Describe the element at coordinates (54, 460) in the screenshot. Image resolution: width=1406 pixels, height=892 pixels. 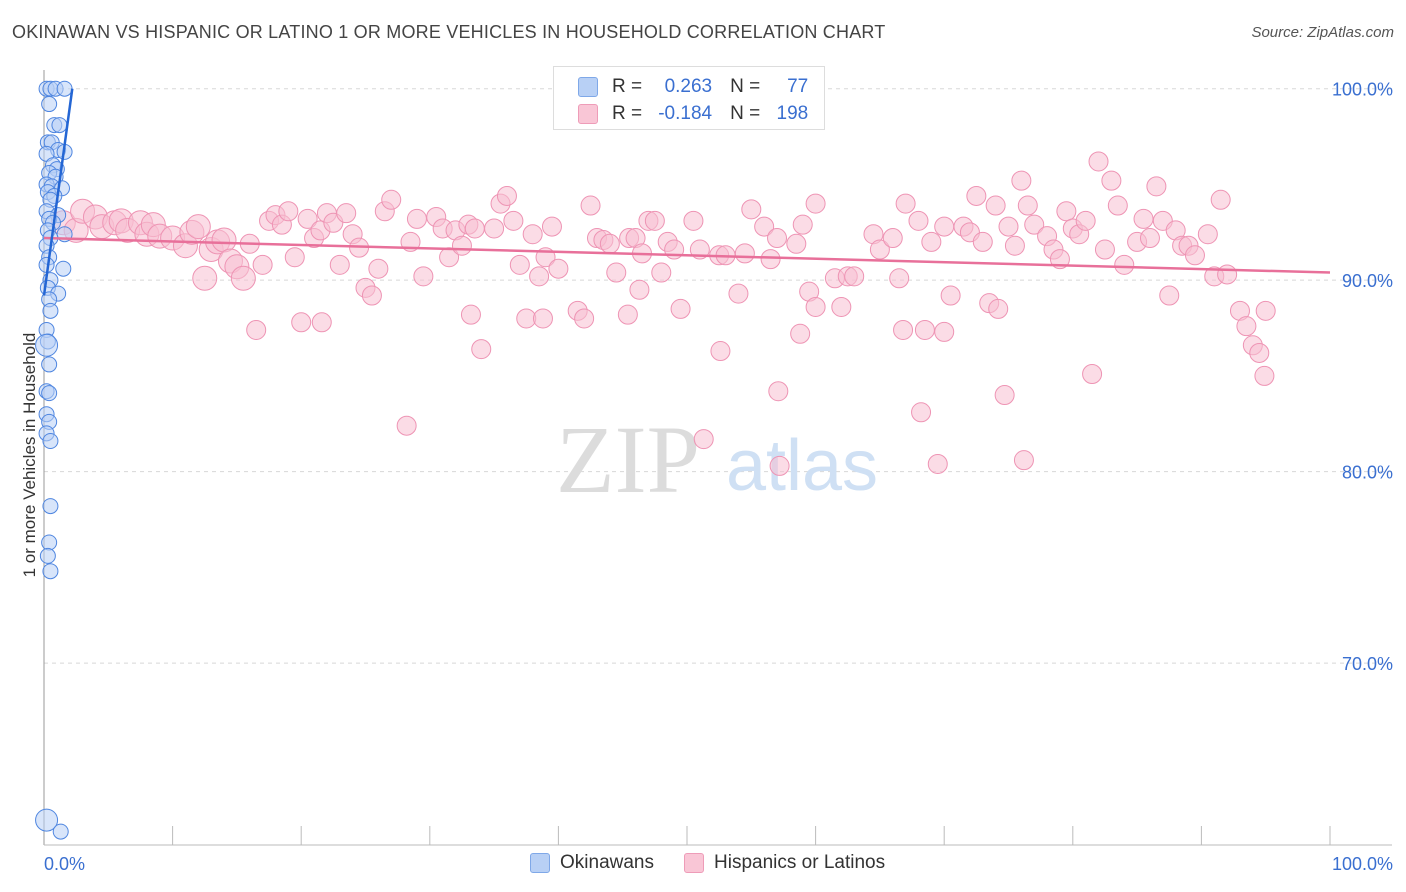
I see `okinawan-points` at that location.